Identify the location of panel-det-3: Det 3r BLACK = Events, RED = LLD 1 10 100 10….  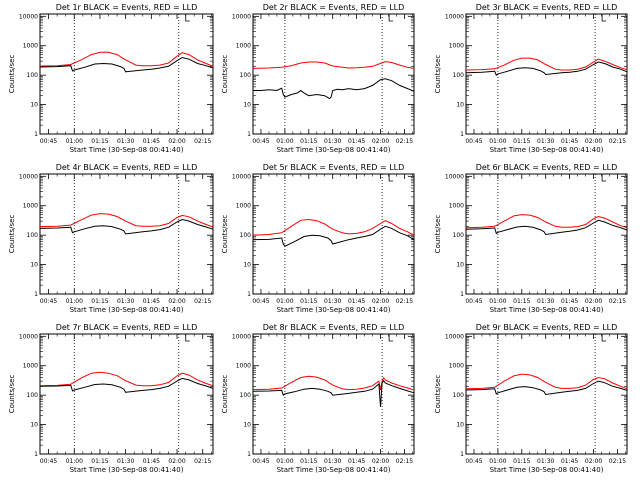
(531, 78).